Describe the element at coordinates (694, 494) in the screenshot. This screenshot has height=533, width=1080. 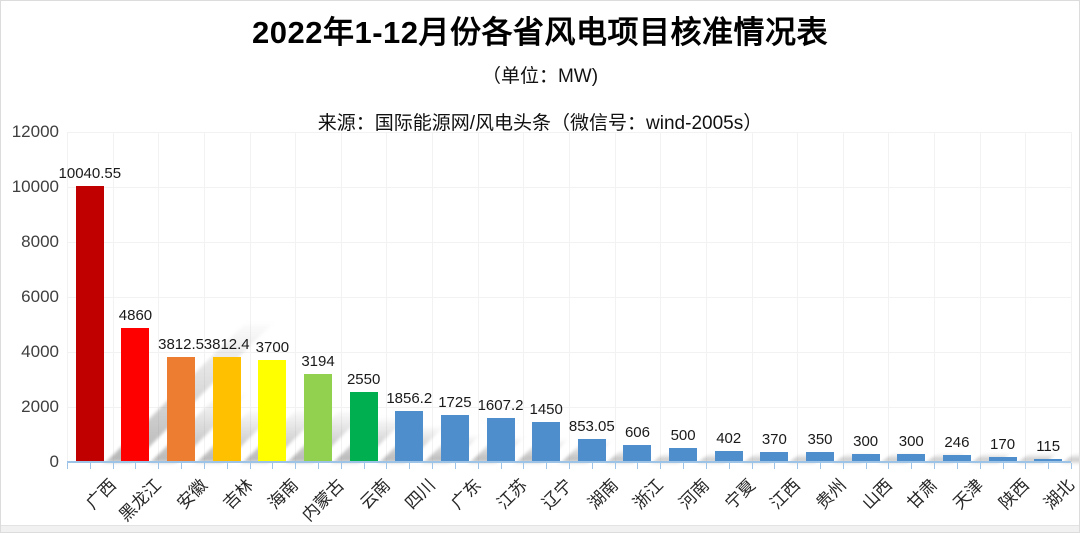
I see `x-axis-category-label: 河南` at that location.